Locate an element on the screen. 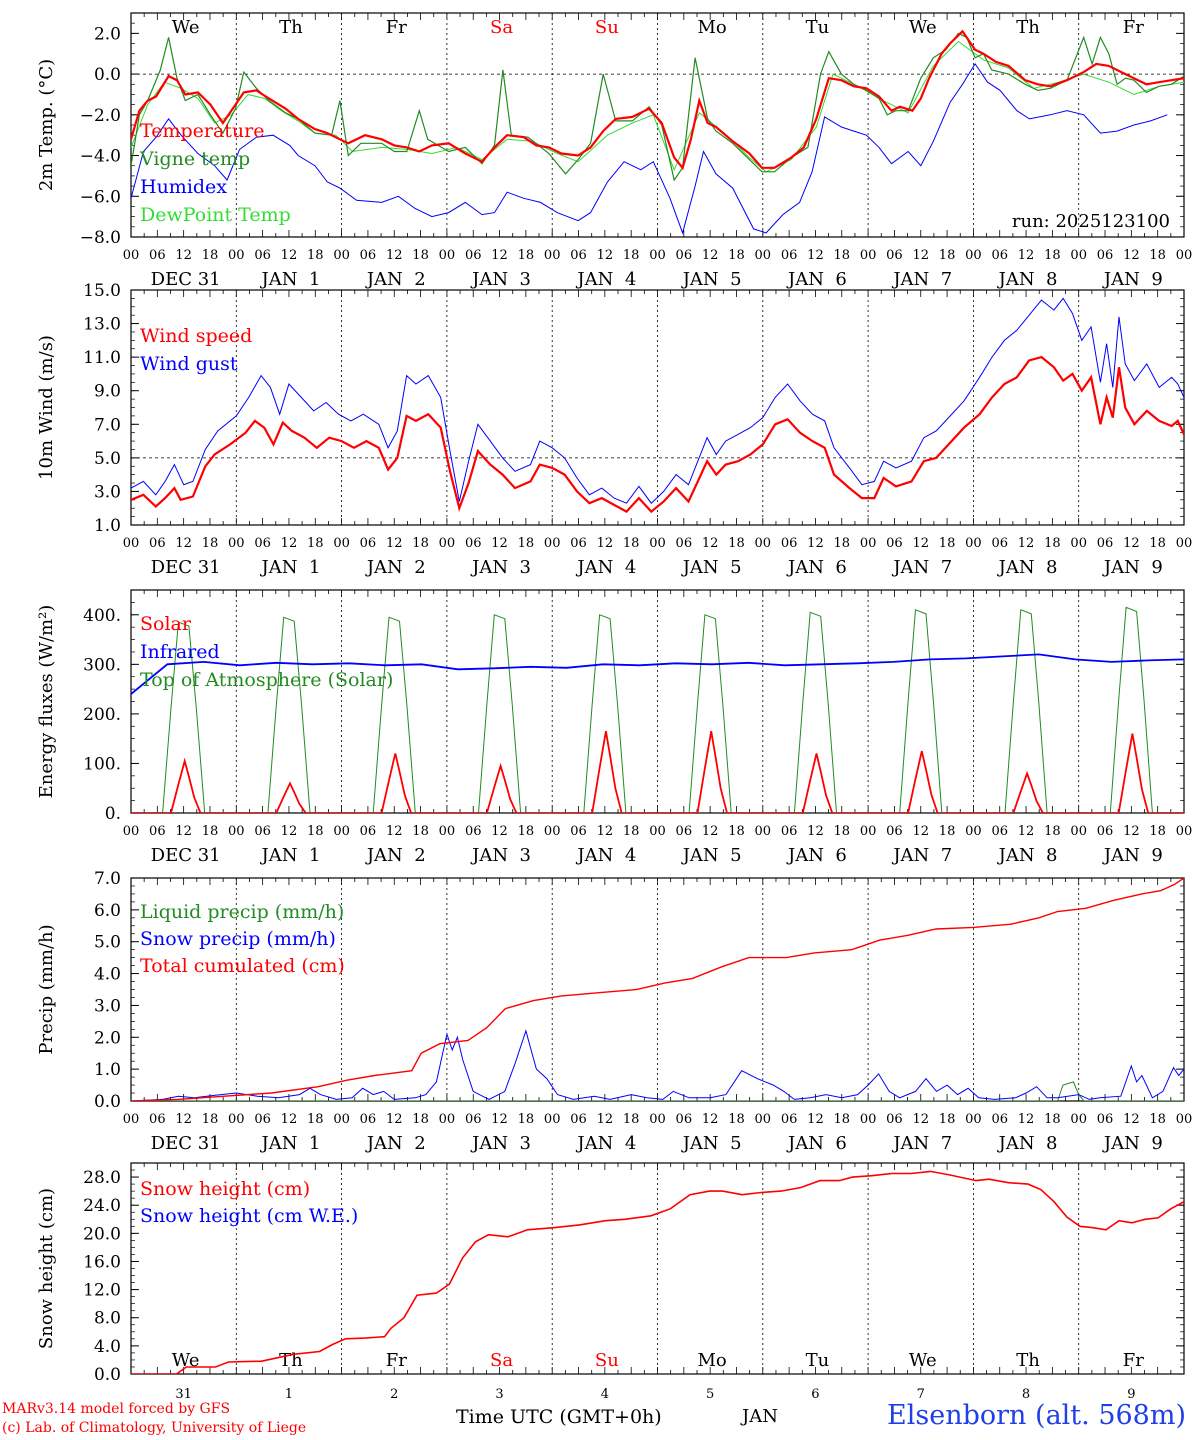  y-tick-label: 200. is located at coordinates (102, 715).